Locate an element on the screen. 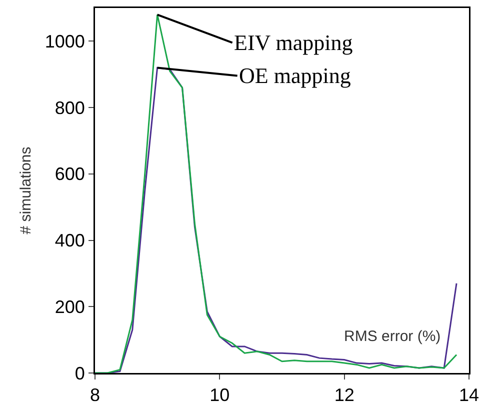 The image size is (489, 405). y-tick-label: 400 is located at coordinates (69, 240).